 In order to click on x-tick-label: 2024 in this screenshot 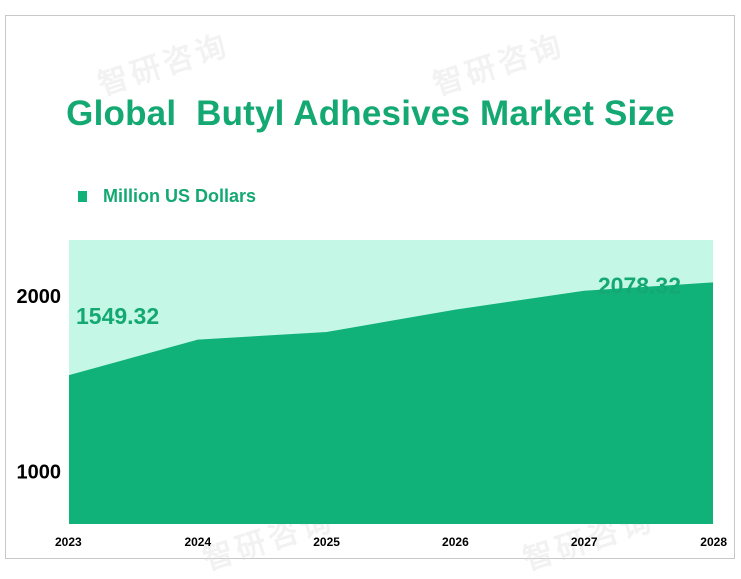, I will do `click(197, 542)`.